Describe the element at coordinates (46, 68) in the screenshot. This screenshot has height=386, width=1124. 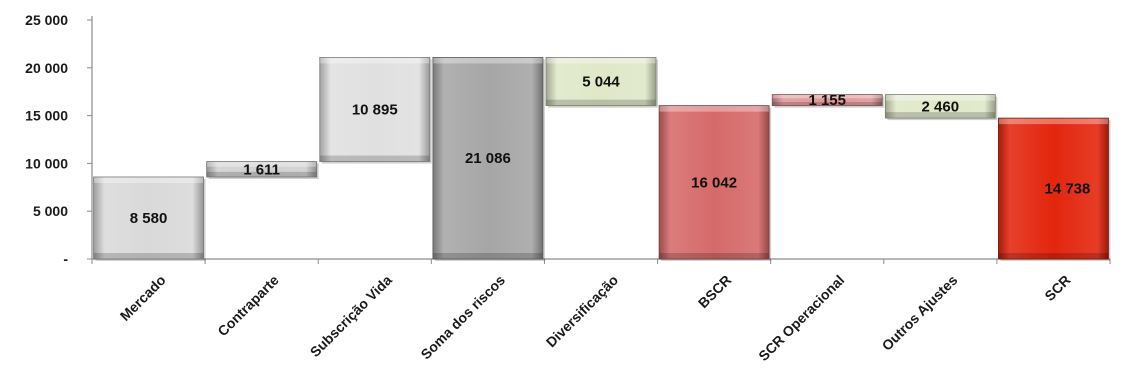
I see `y-tick-label: 20 000` at that location.